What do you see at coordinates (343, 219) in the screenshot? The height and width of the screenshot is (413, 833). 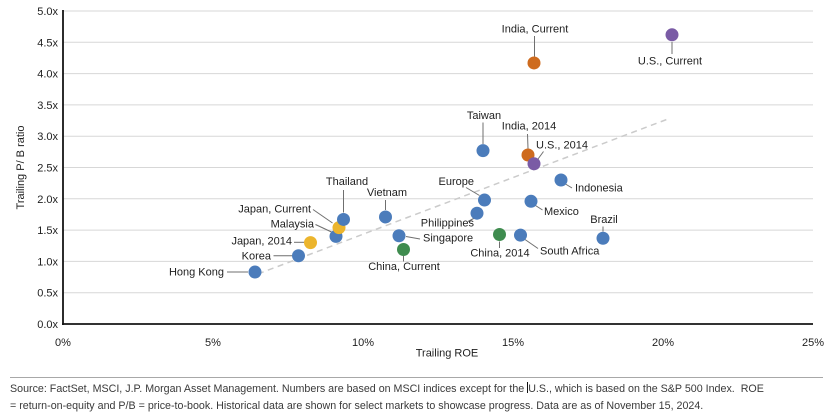 I see `data-point-thailand` at bounding box center [343, 219].